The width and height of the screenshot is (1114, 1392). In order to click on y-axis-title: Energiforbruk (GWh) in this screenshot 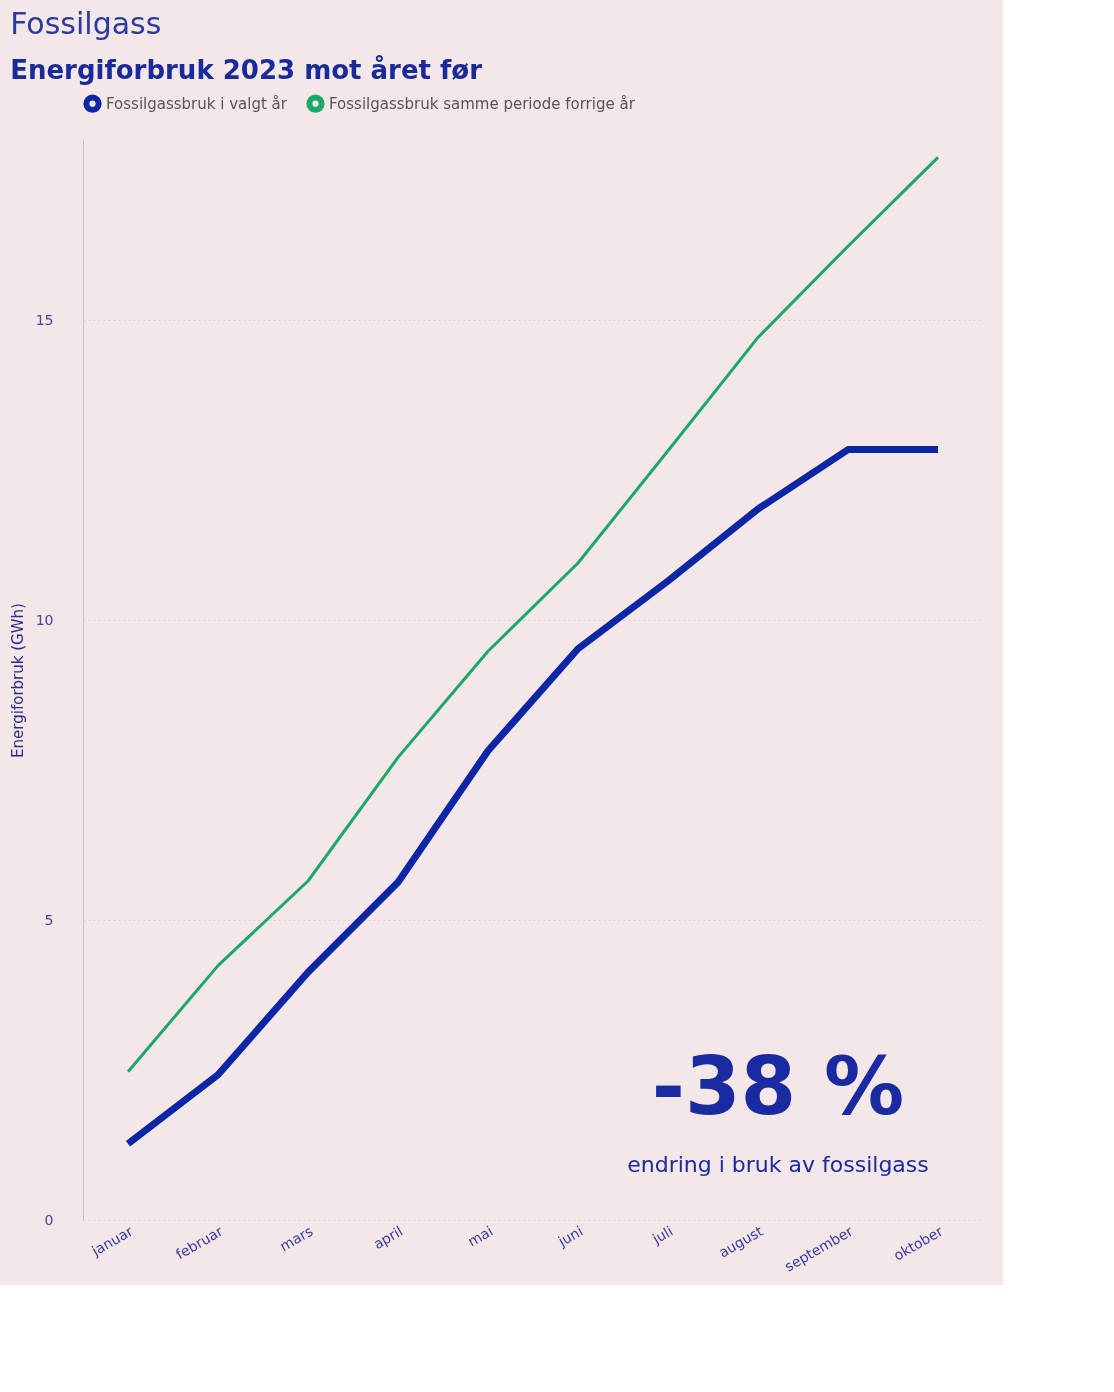, I will do `click(17, 680)`.